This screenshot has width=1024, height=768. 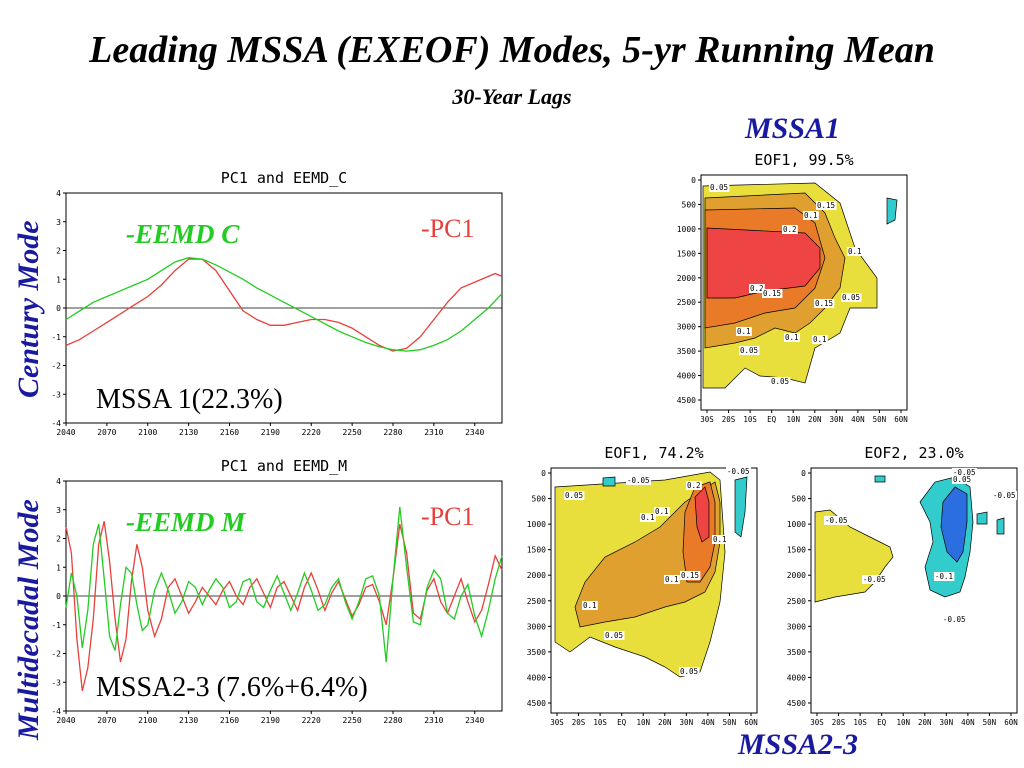 What do you see at coordinates (536, 575) in the screenshot?
I see `map2-ytick-label: 2000` at bounding box center [536, 575].